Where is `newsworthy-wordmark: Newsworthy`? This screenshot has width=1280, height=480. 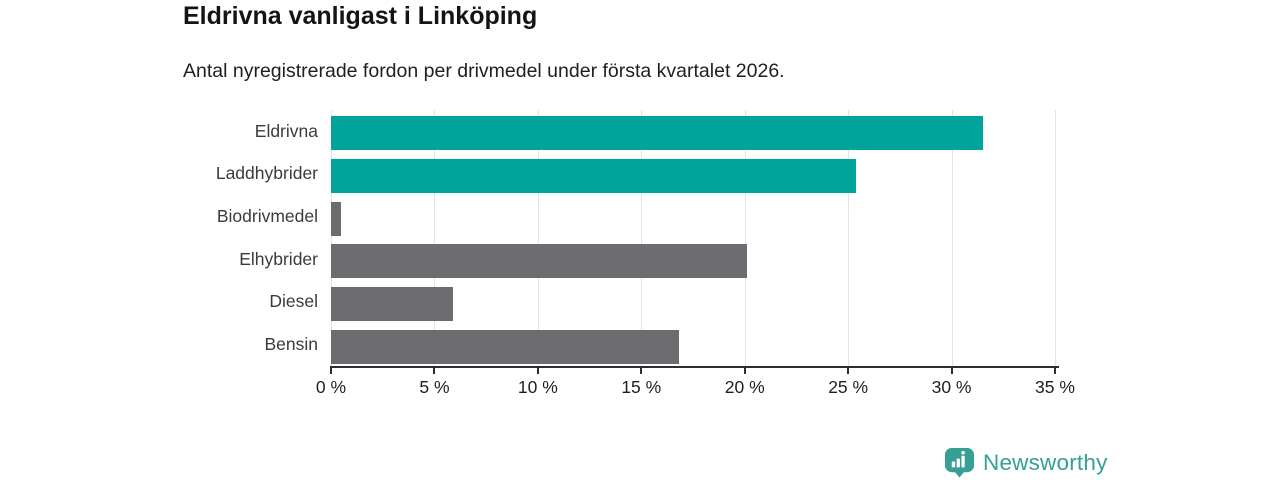
newsworthy-wordmark: Newsworthy is located at coordinates (1045, 462).